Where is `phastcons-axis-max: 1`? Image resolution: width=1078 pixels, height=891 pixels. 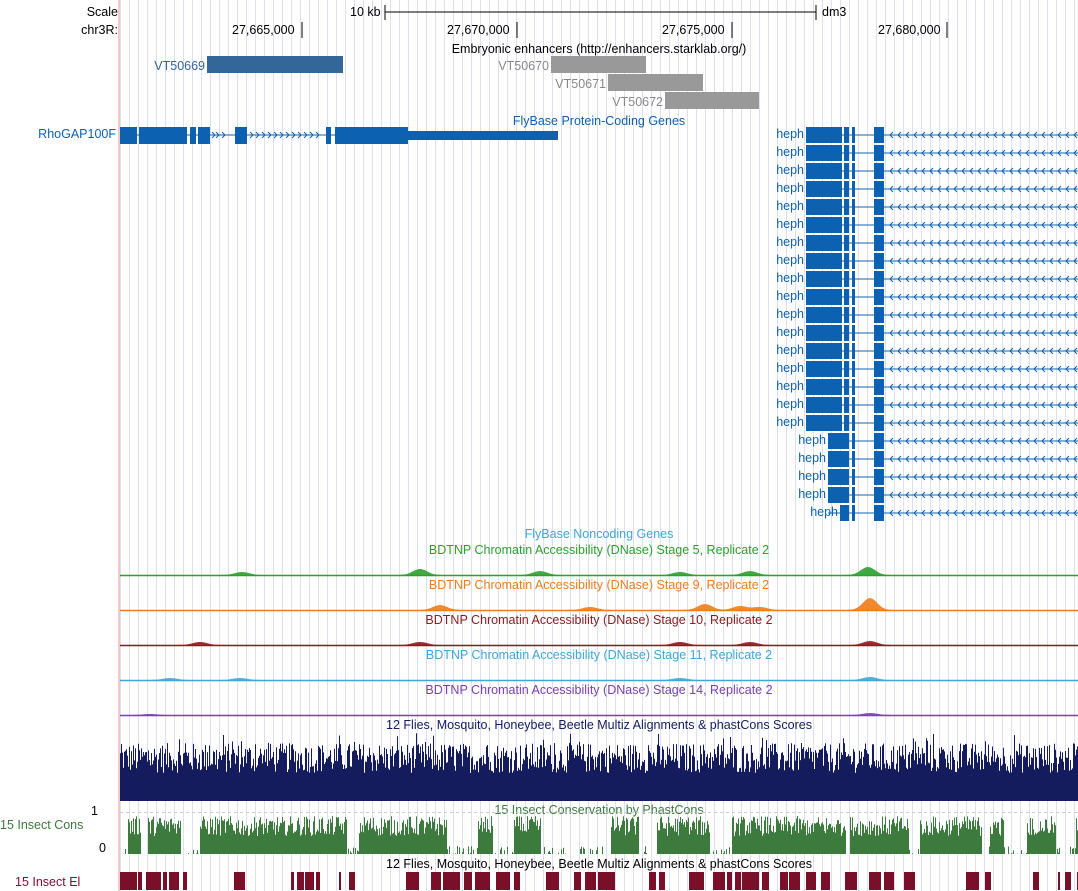 phastcons-axis-max: 1 is located at coordinates (94, 811).